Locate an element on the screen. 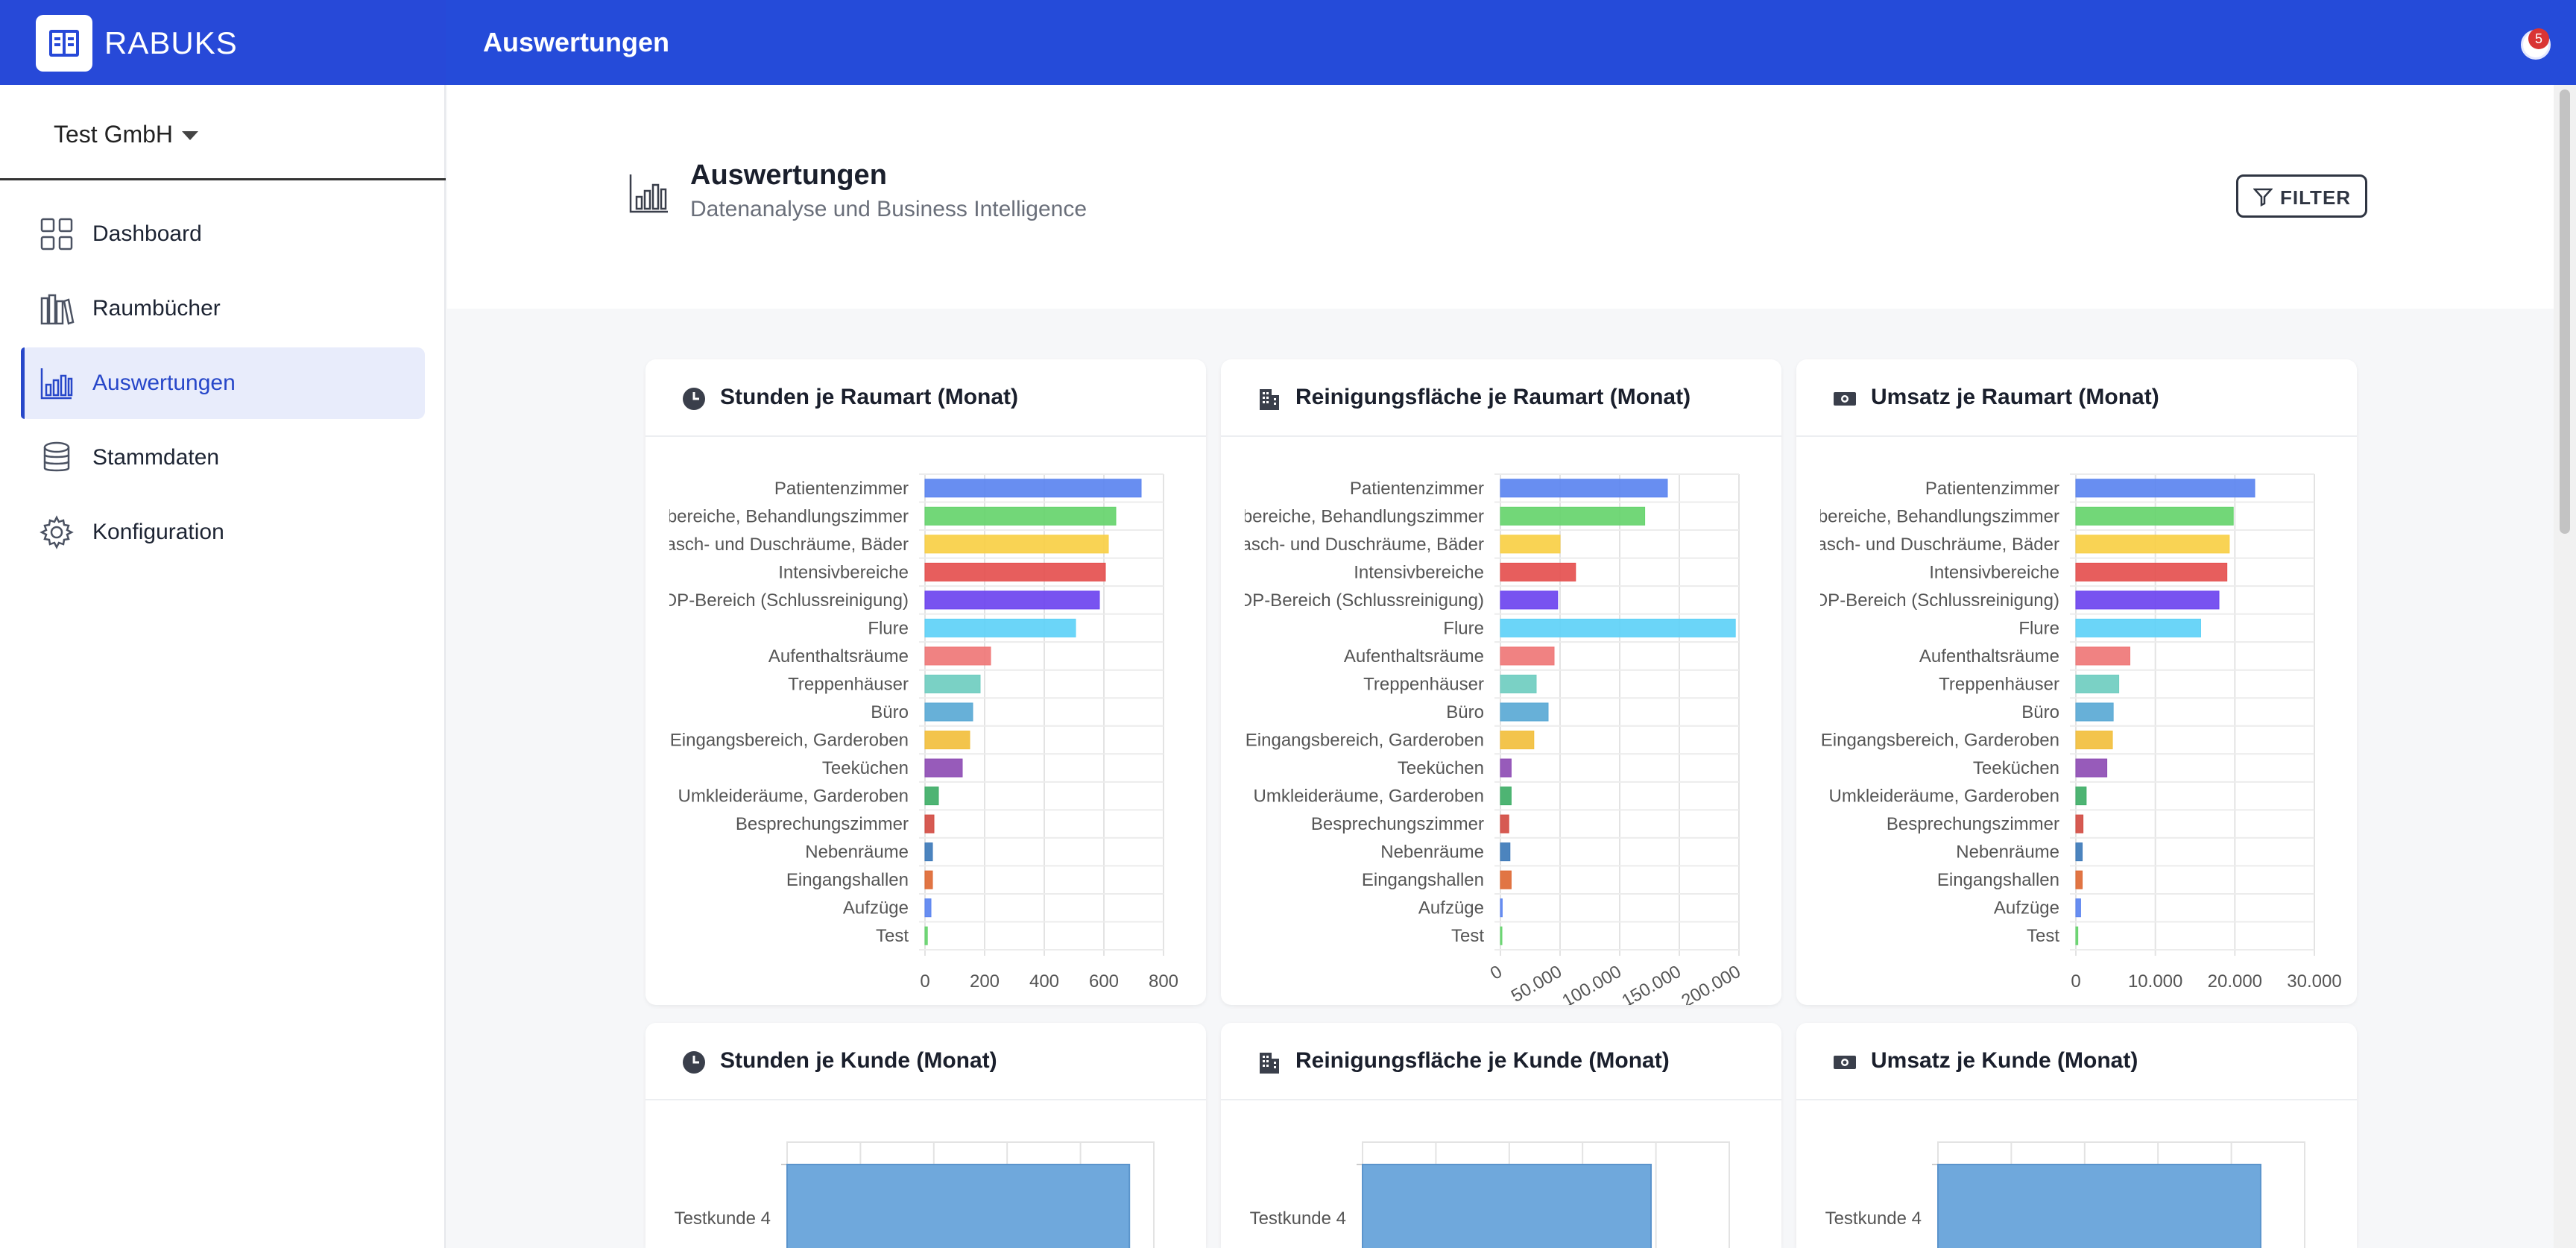 This screenshot has height=1248, width=2576. sidebar-item-auswertungen: Auswertungen is located at coordinates (223, 383).